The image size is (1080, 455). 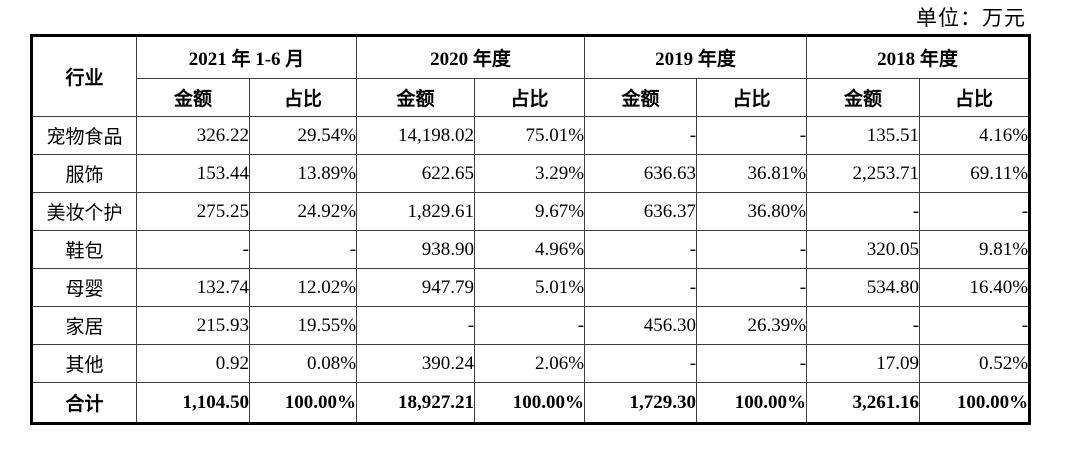 I want to click on amount-cell: 947.79, so click(x=416, y=287).